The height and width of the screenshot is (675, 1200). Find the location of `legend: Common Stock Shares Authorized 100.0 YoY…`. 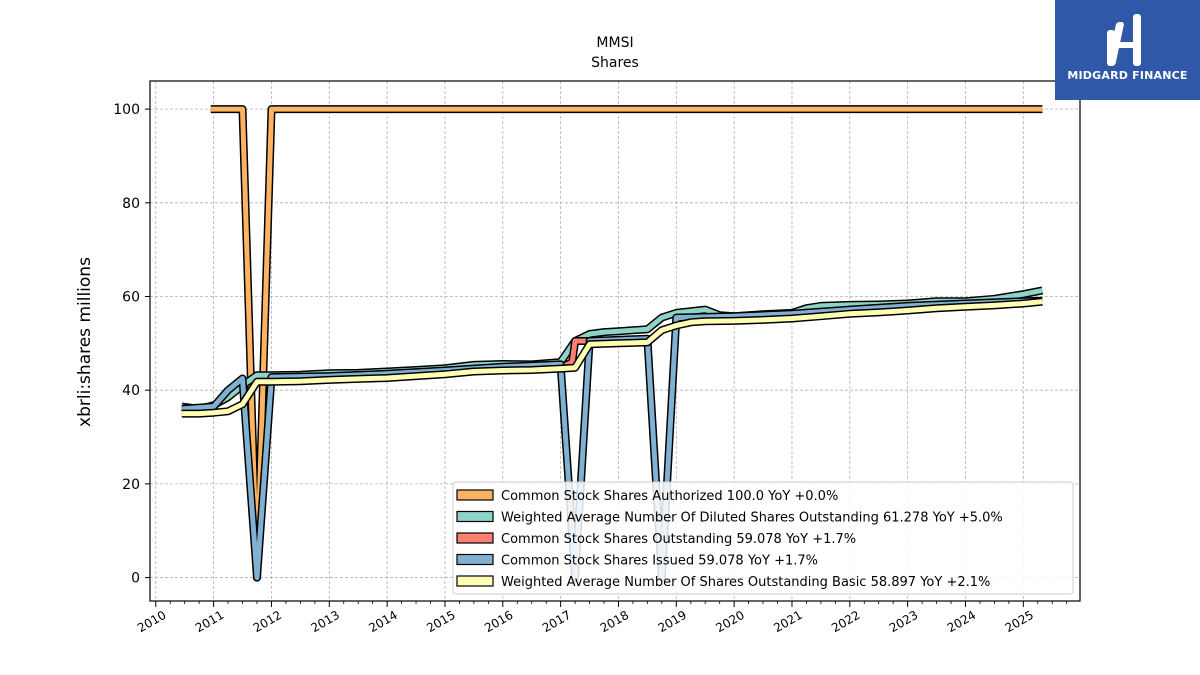

legend: Common Stock Shares Authorized 100.0 YoY… is located at coordinates (763, 538).